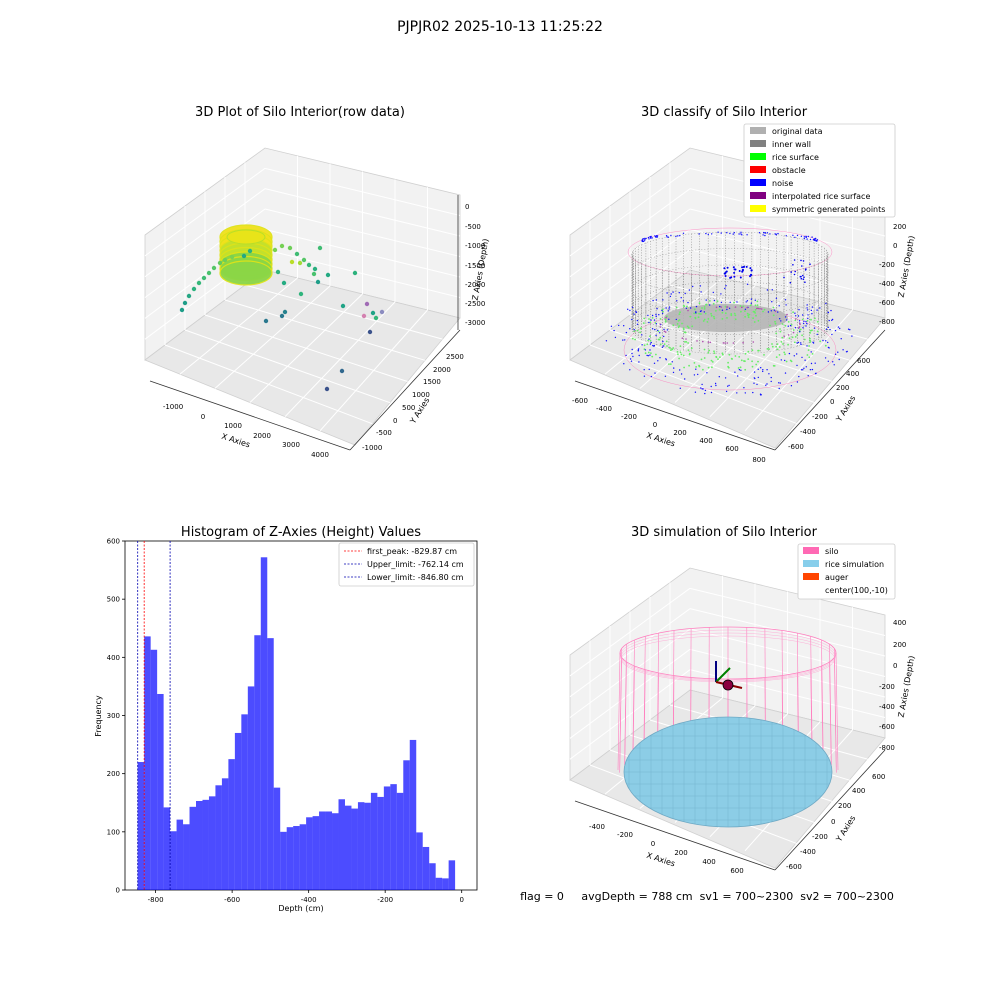  Describe the element at coordinates (302, 293) in the screenshot. I see `raw-grid` at that location.